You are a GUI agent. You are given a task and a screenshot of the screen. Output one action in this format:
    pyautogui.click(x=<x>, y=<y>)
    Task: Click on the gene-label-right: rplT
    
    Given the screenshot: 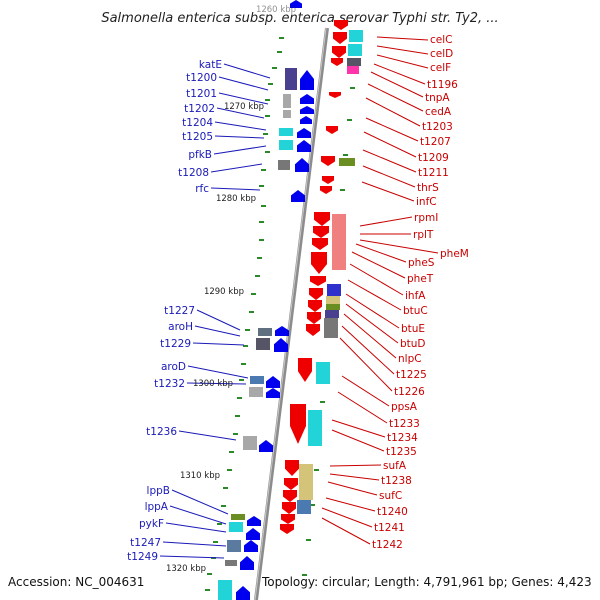 What is the action you would take?
    pyautogui.click(x=423, y=235)
    